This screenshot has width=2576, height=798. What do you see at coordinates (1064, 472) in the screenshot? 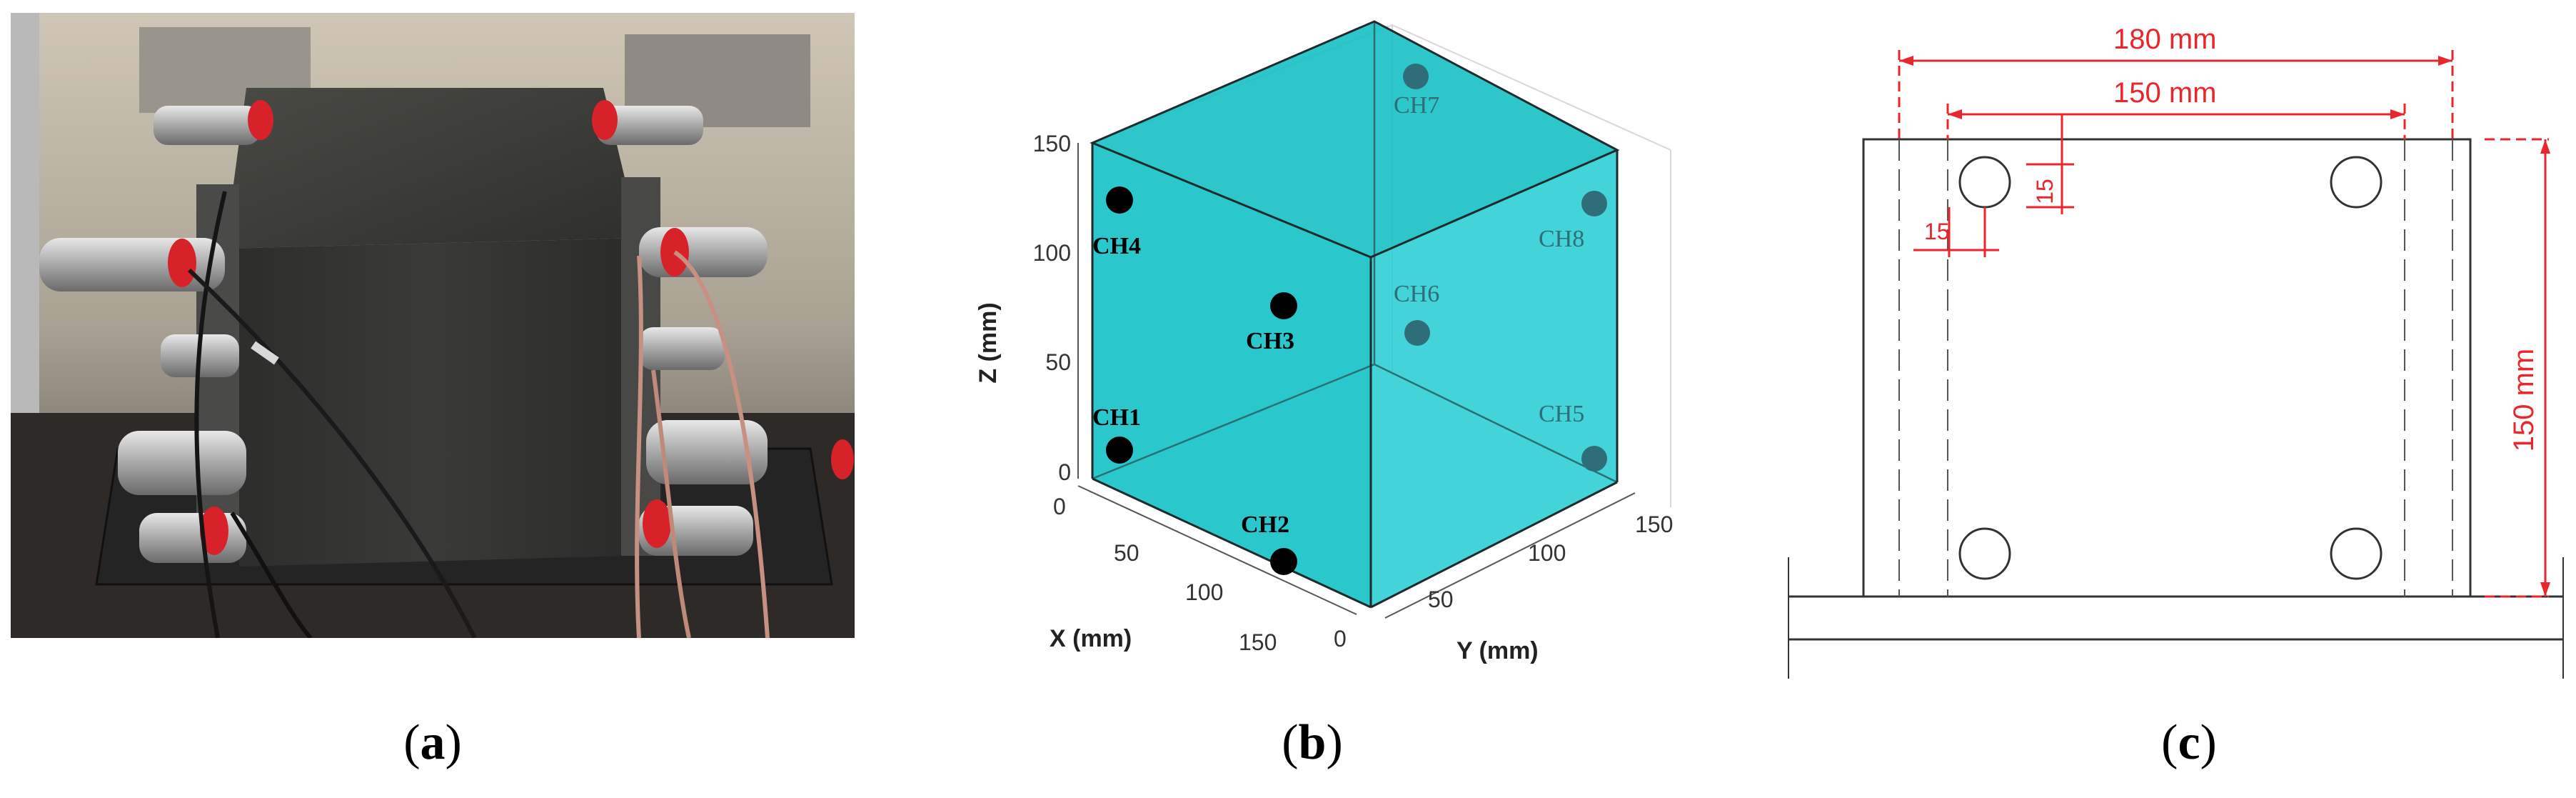
I see `z-tick-0: 0` at bounding box center [1064, 472].